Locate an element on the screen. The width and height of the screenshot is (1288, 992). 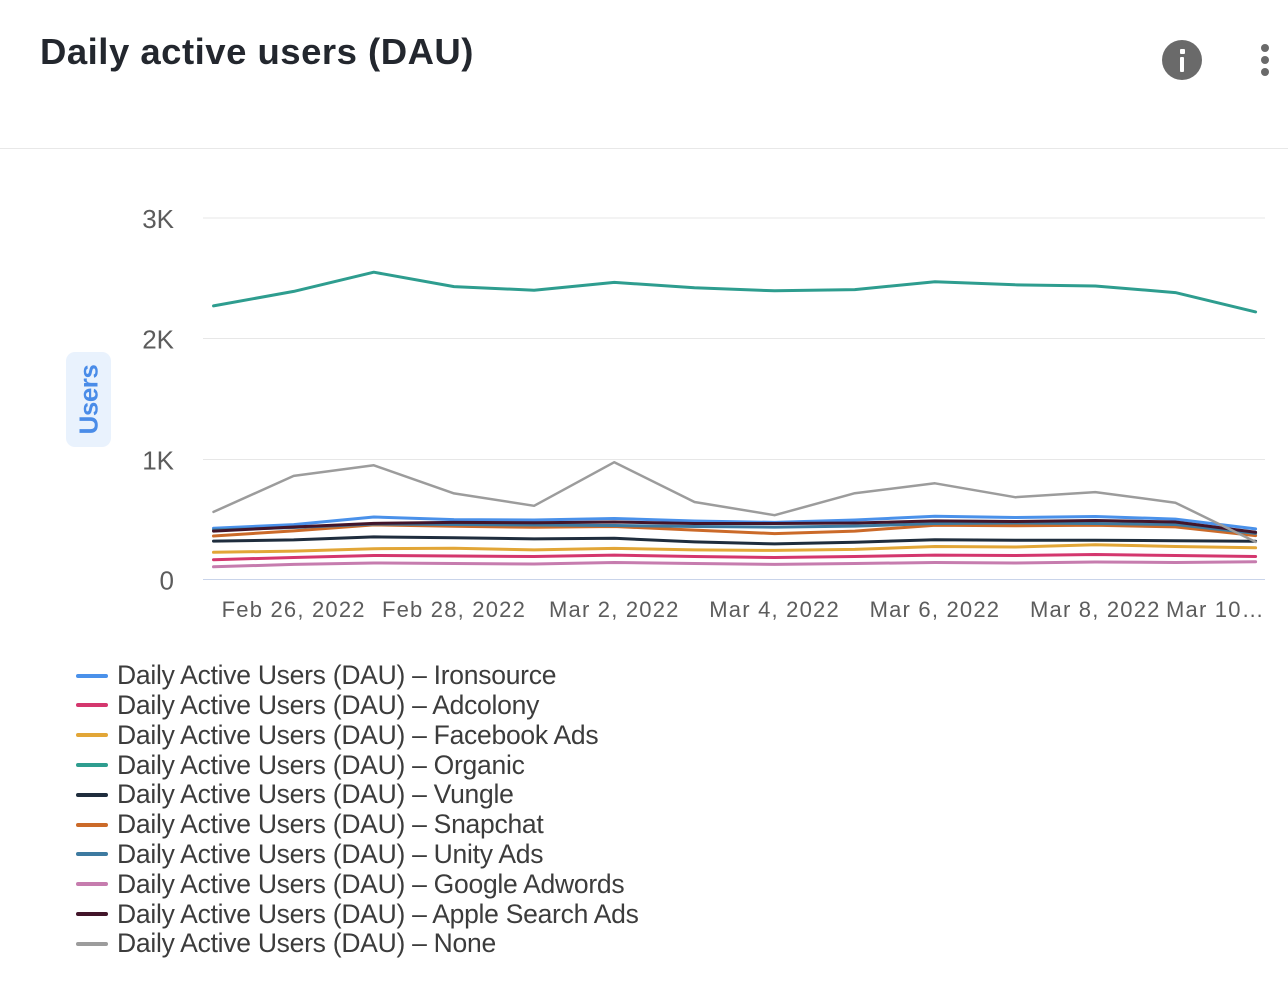
svg-text: 3K is located at coordinates (158, 219).